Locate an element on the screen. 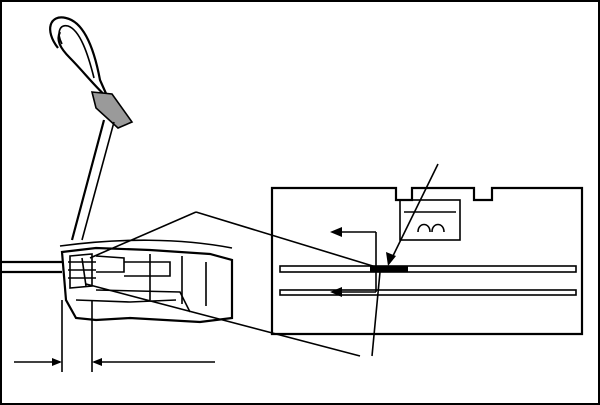 The image size is (600, 405). cable-tie-drawing is located at coordinates (91, 128).